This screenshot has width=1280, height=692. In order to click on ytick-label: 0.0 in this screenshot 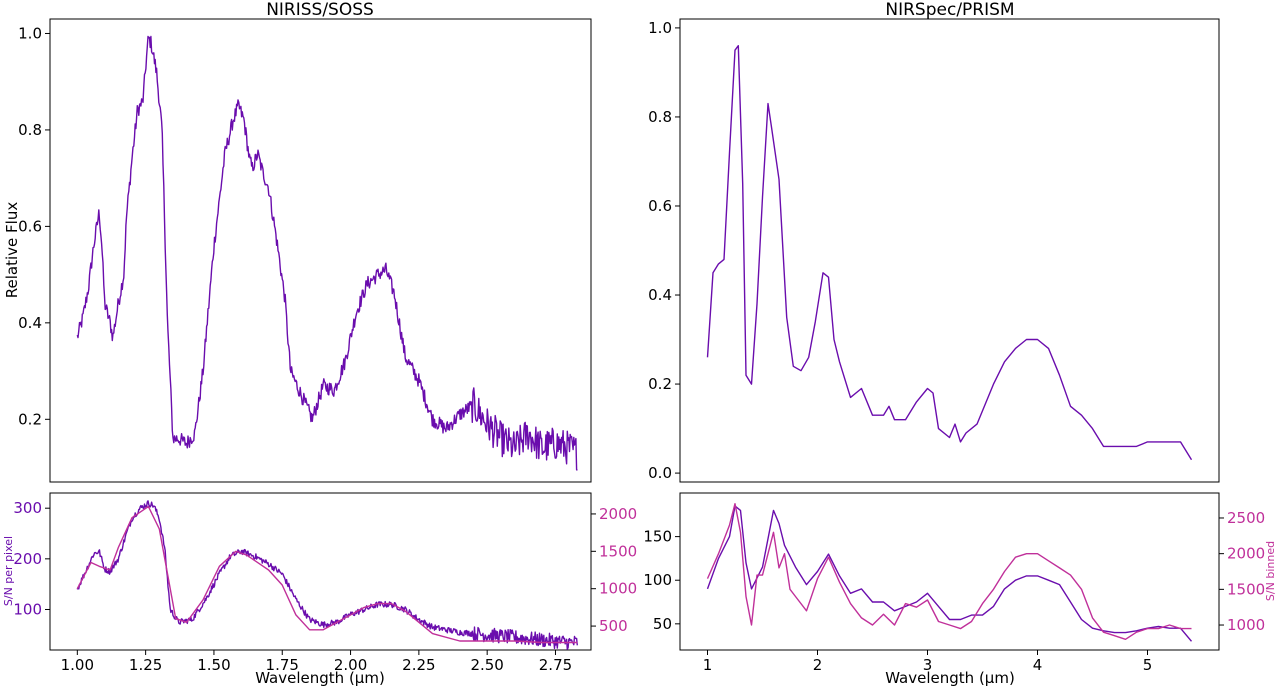, I will do `click(660, 473)`.